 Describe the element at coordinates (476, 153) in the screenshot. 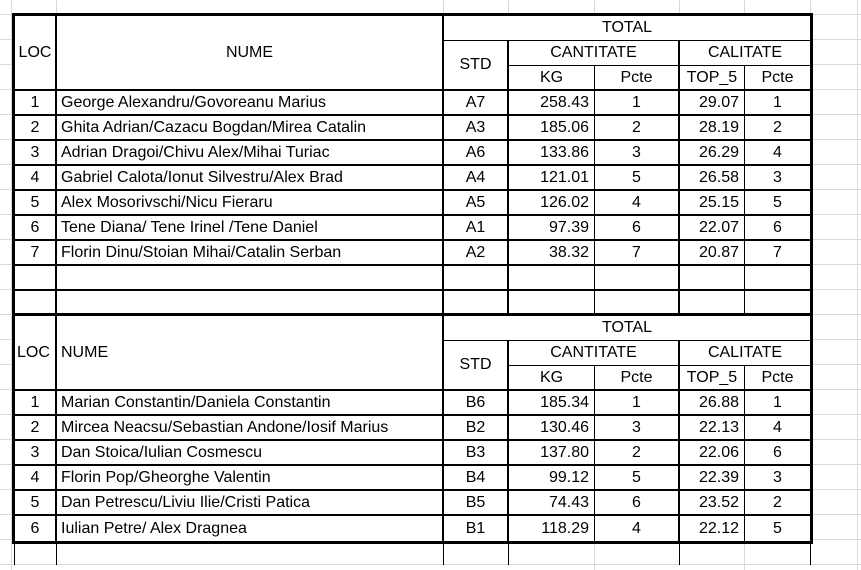

I see `cell-std: A6` at that location.